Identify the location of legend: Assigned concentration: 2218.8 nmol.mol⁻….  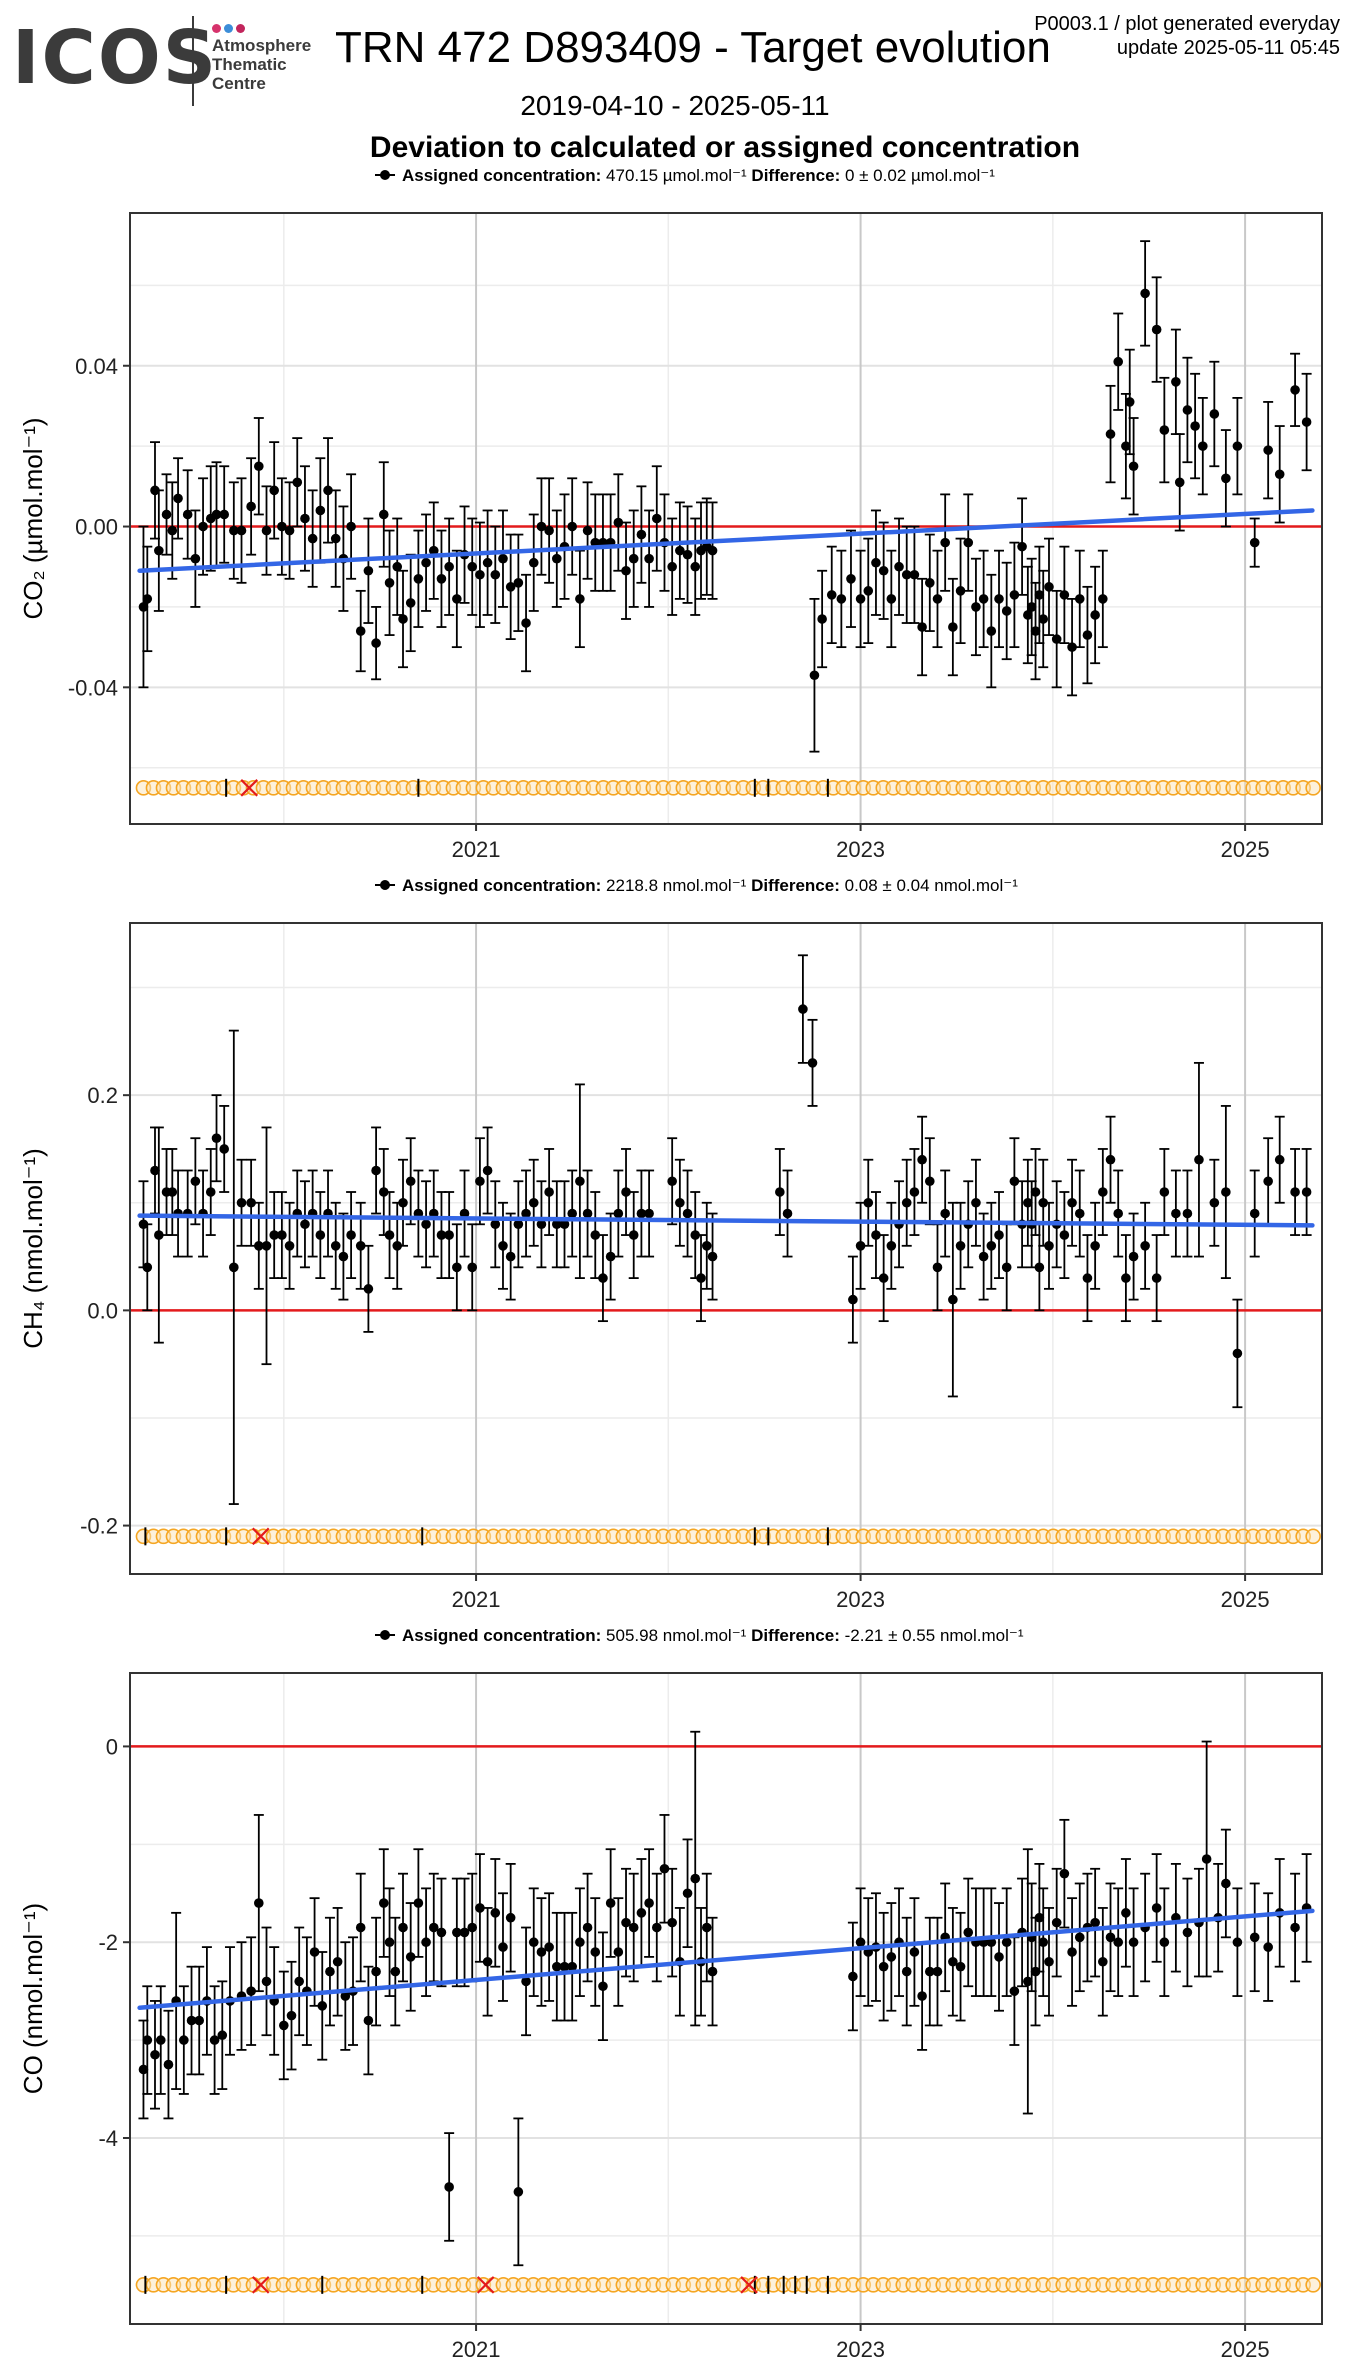
(696, 885).